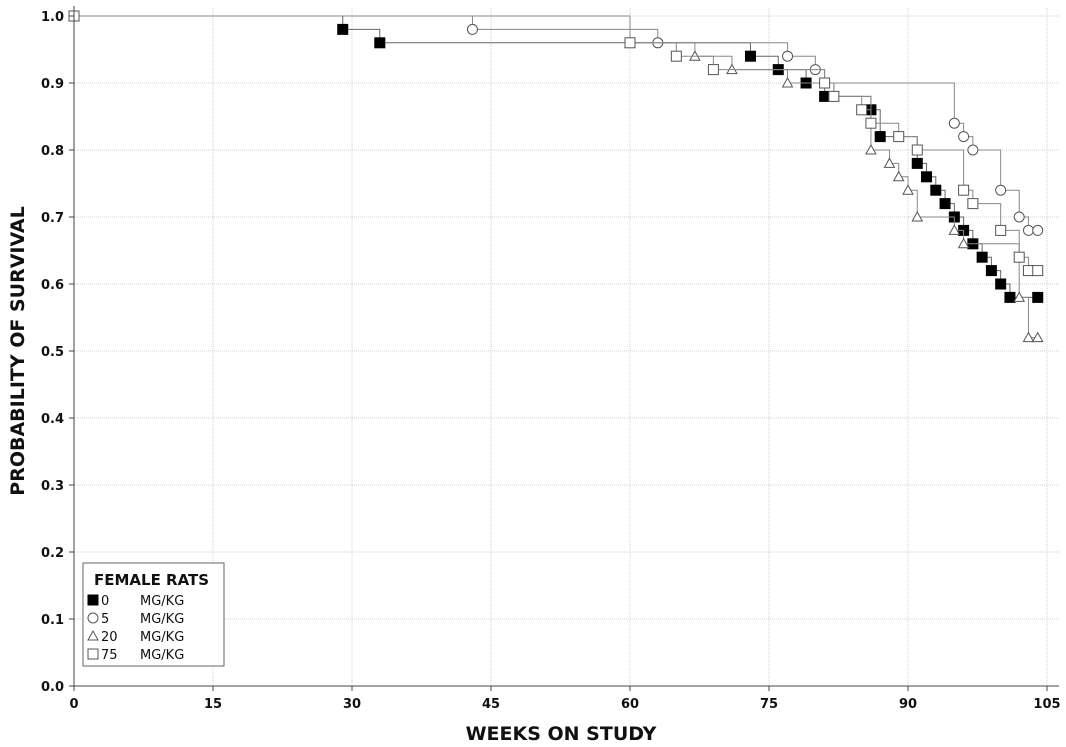  Describe the element at coordinates (52, 17) in the screenshot. I see `y-tick-label: 1.0` at that location.